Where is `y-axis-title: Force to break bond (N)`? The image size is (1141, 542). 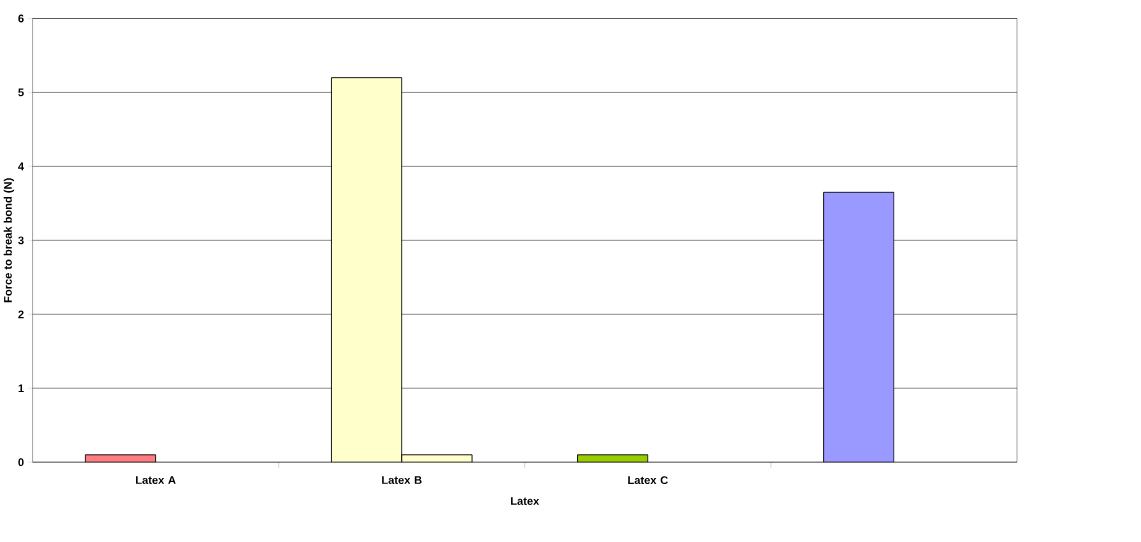 y-axis-title: Force to break bond (N) is located at coordinates (9, 240).